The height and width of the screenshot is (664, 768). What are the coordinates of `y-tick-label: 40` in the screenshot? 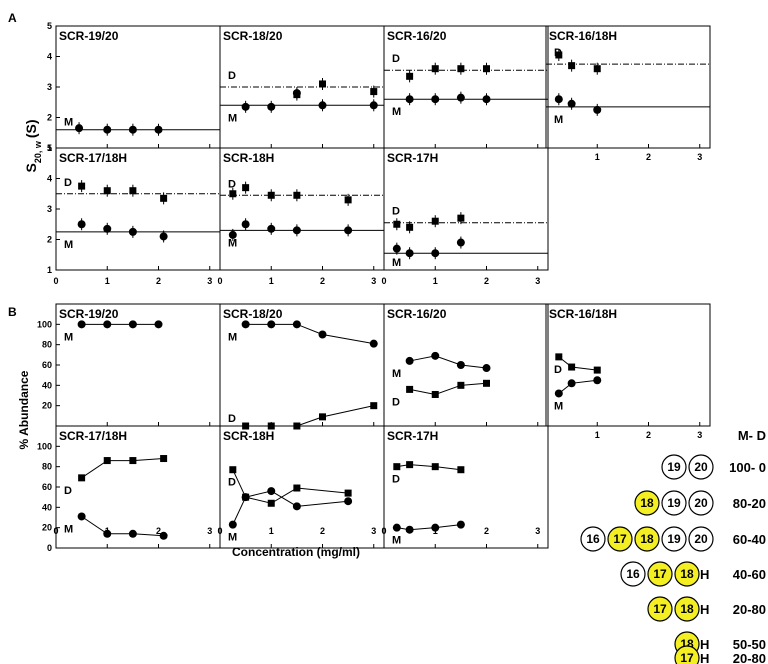 It's located at (47, 385).